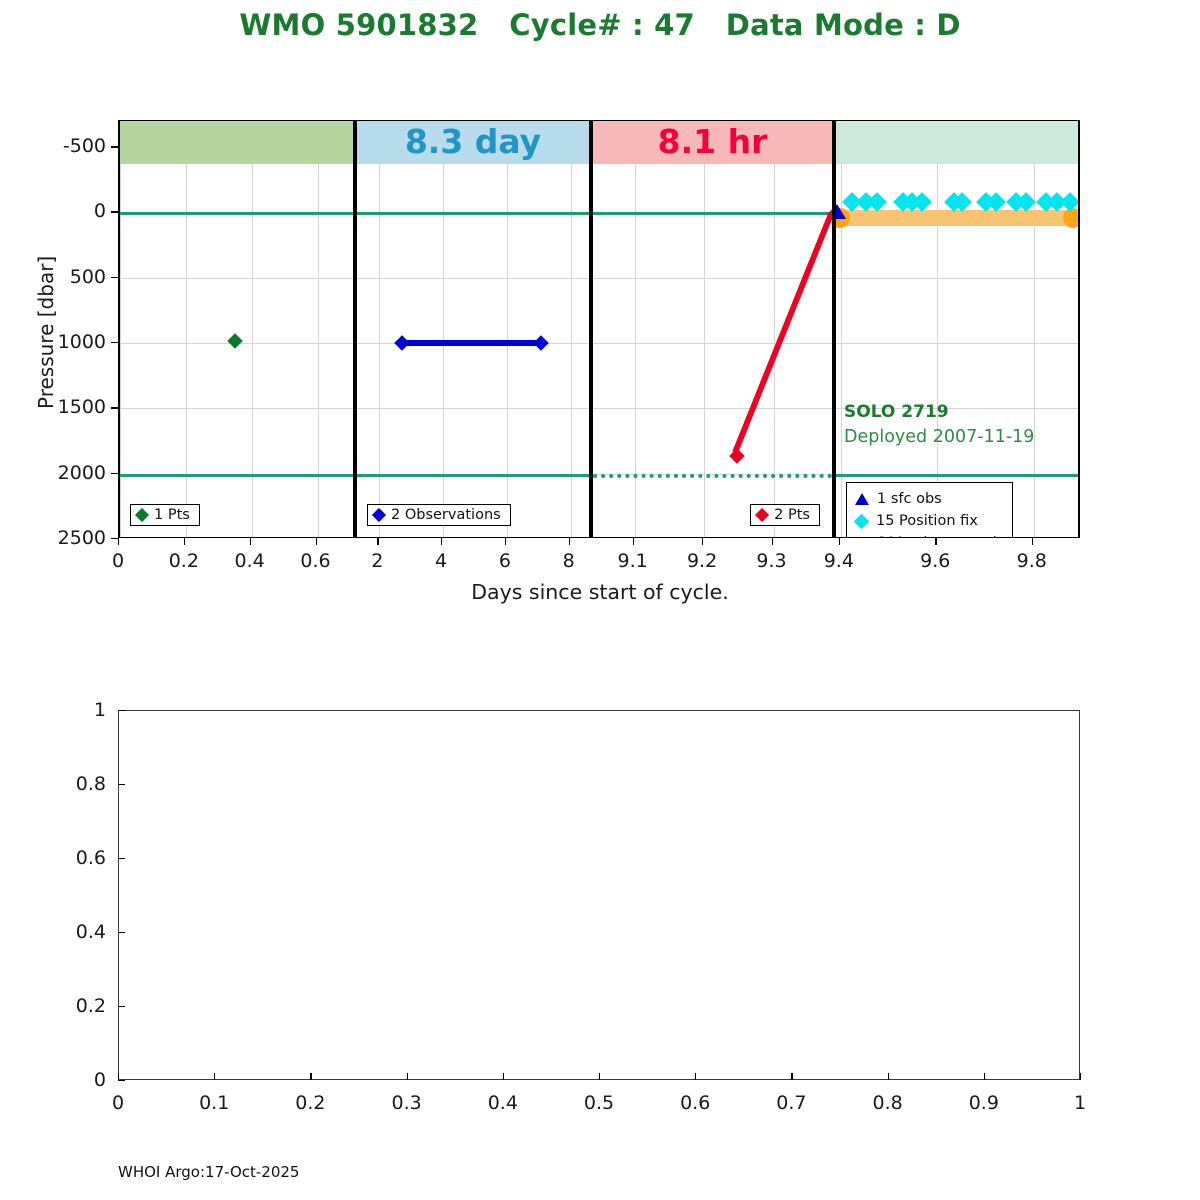  I want to click on position-fix-marker, so click(877, 202).